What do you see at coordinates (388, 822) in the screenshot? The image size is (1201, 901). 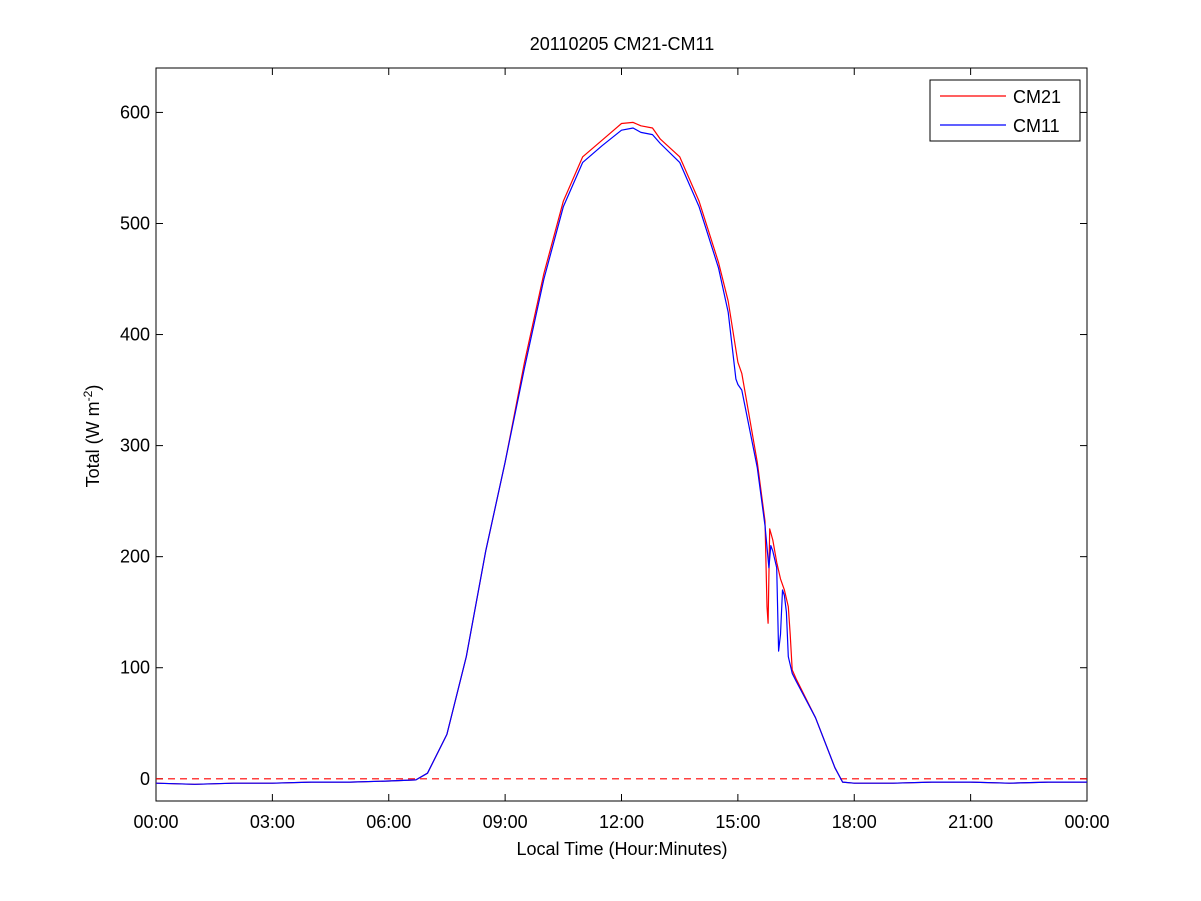 I see `x-tick-label: 06:00` at bounding box center [388, 822].